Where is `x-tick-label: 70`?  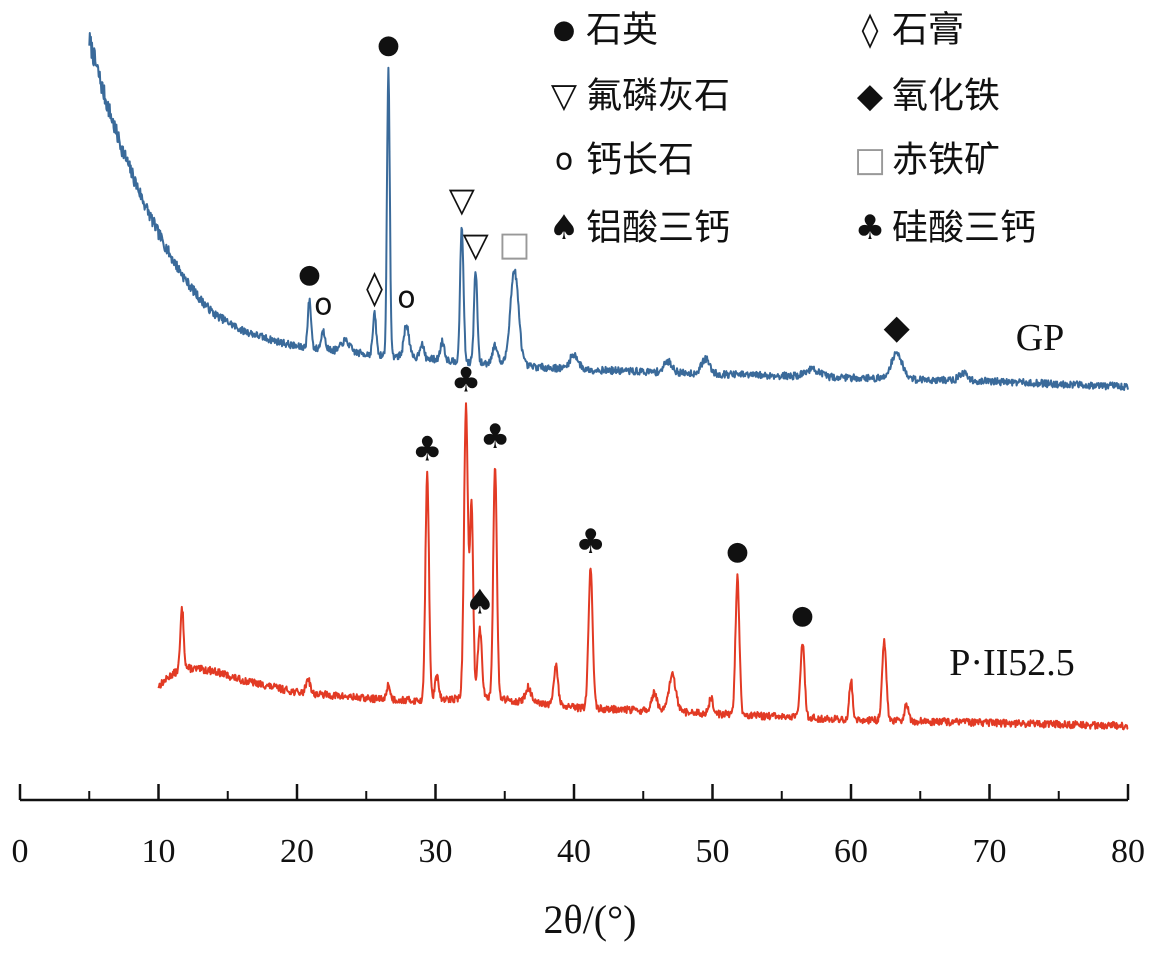
x-tick-label: 70 is located at coordinates (990, 851).